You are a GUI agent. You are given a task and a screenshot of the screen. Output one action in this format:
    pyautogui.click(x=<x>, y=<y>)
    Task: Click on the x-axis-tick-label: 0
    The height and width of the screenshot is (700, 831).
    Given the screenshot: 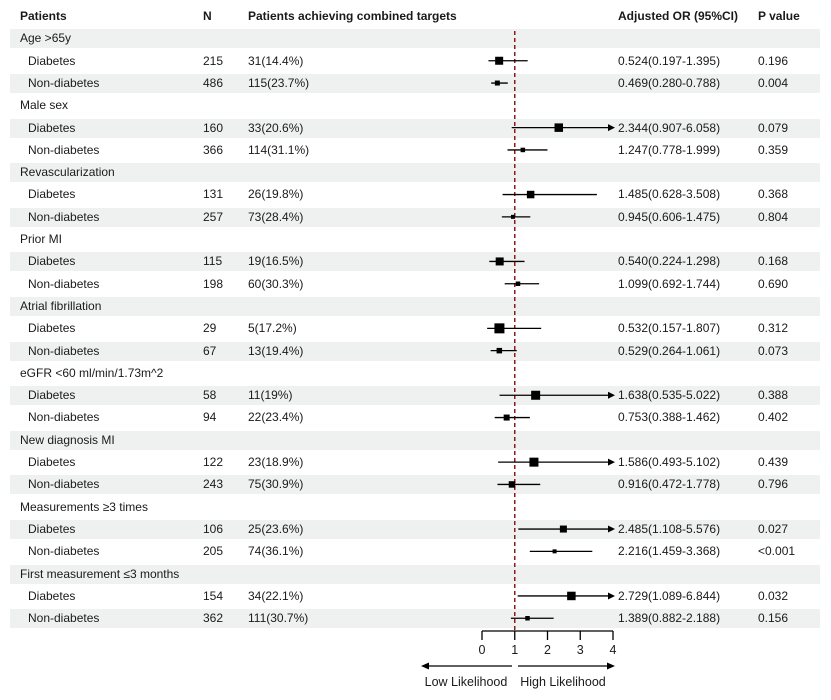 What is the action you would take?
    pyautogui.click(x=482, y=650)
    